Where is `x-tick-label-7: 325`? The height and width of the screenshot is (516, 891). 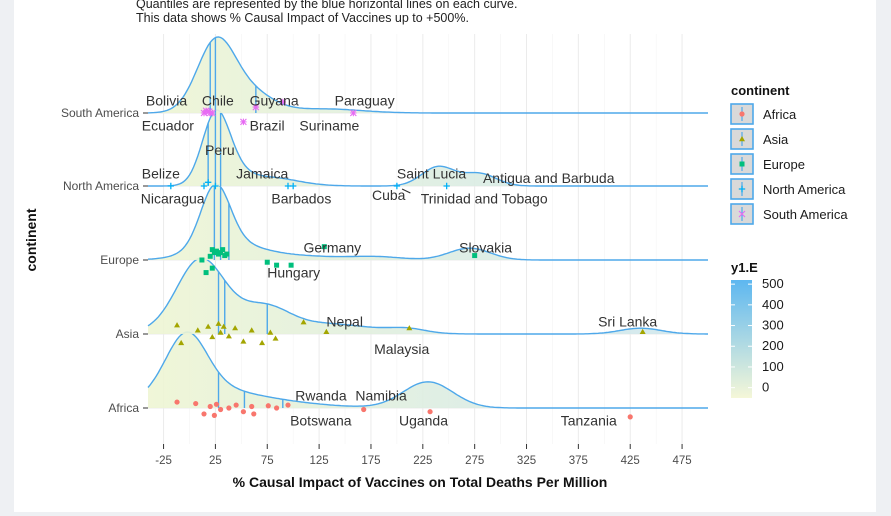 x-tick-label-7: 325 is located at coordinates (526, 461).